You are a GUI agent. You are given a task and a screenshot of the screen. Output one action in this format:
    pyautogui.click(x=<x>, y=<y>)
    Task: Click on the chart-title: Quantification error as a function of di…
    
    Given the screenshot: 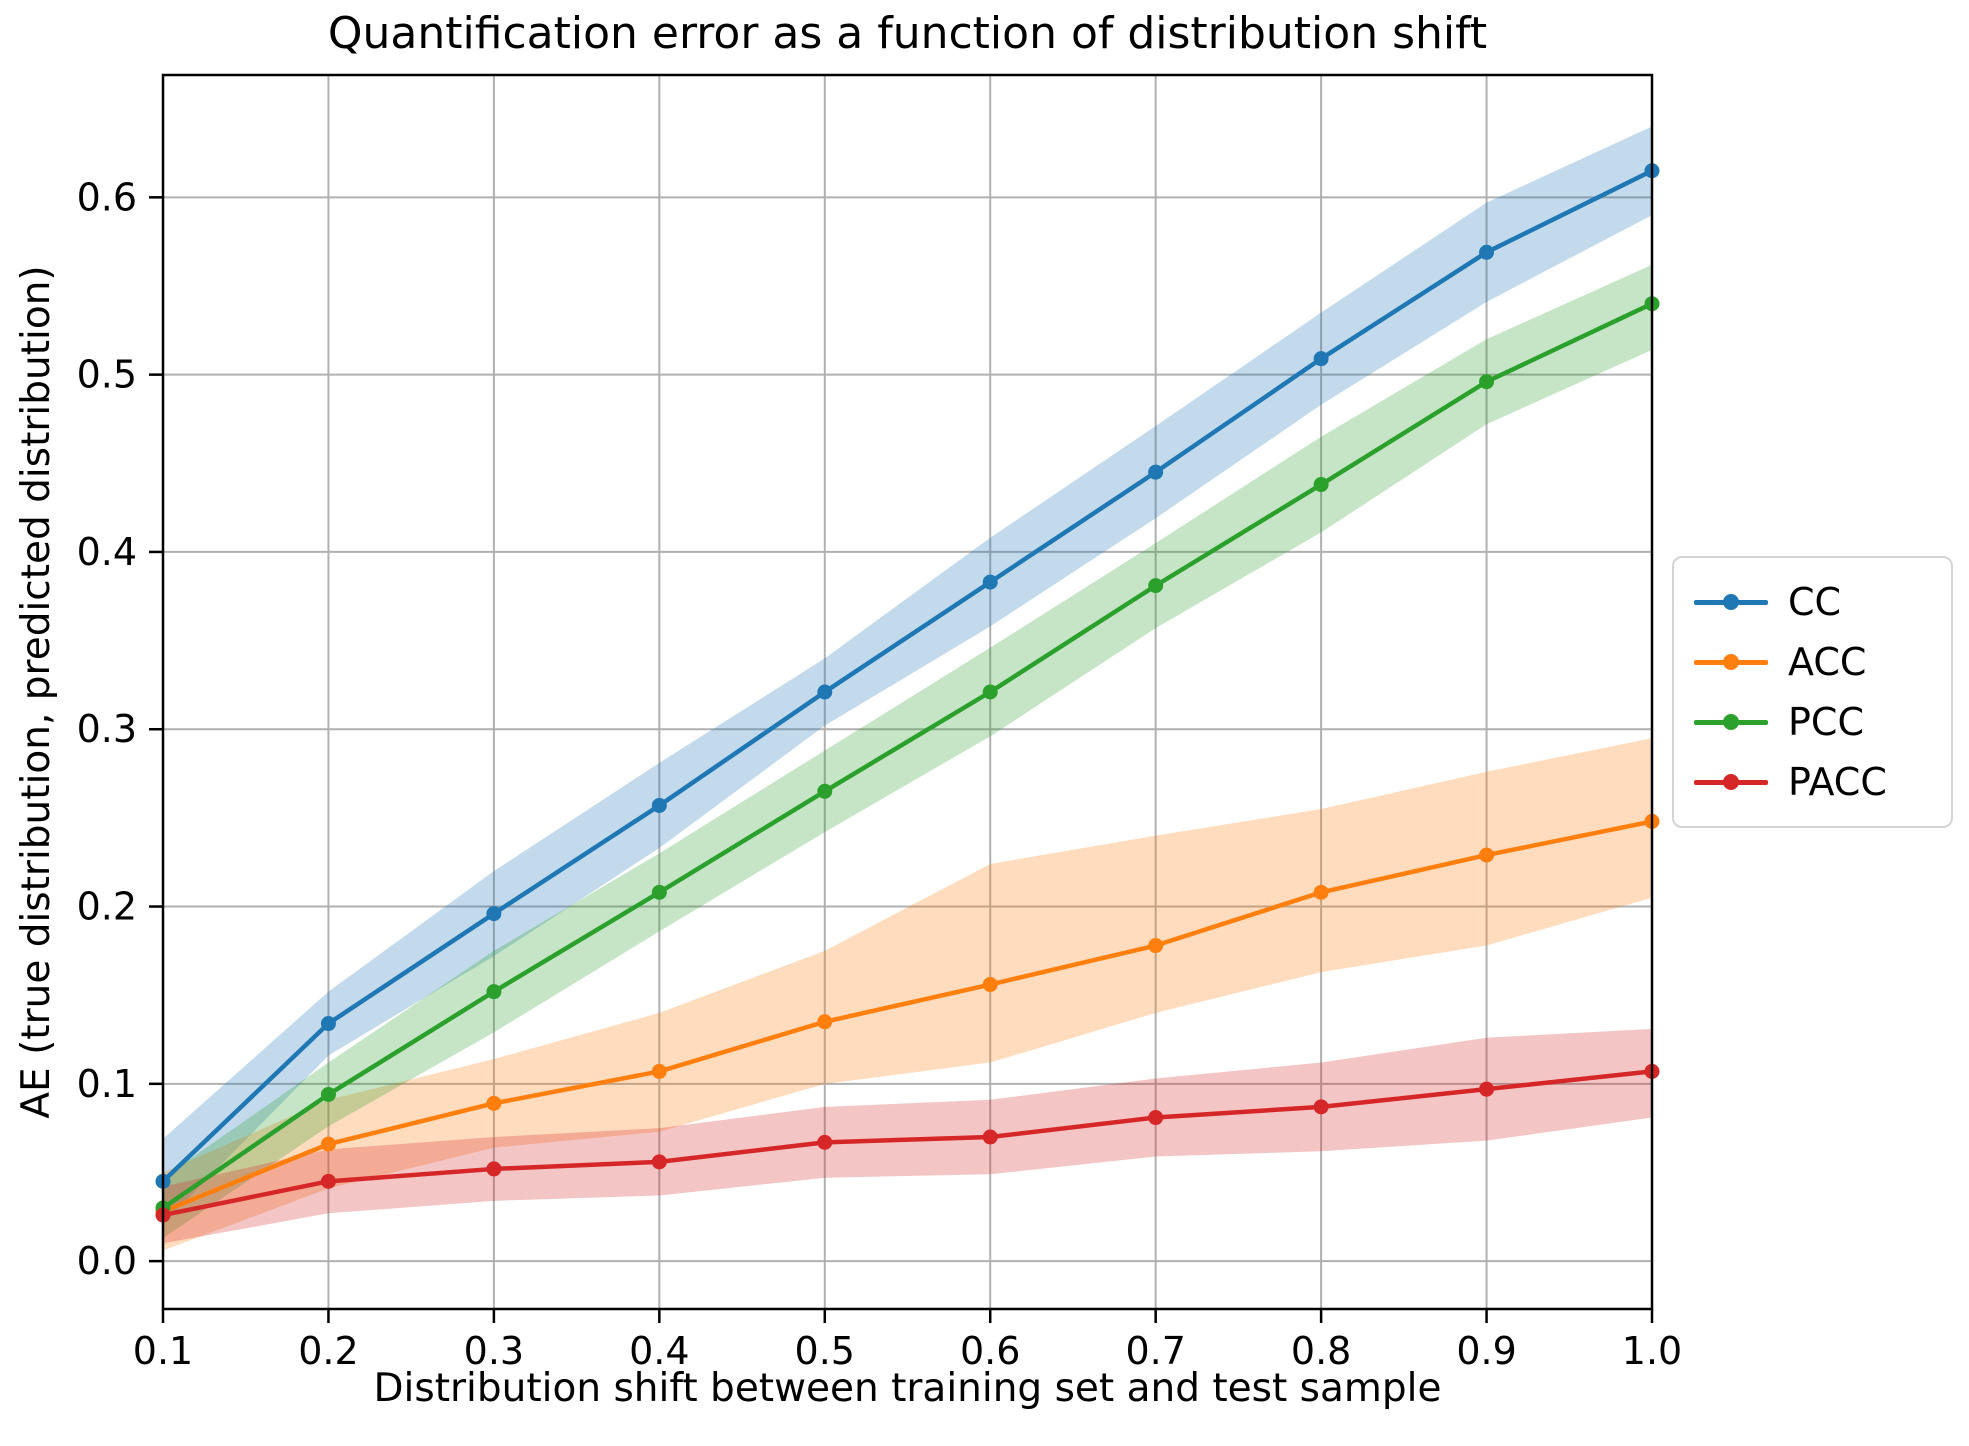 What is the action you would take?
    pyautogui.click(x=907, y=33)
    